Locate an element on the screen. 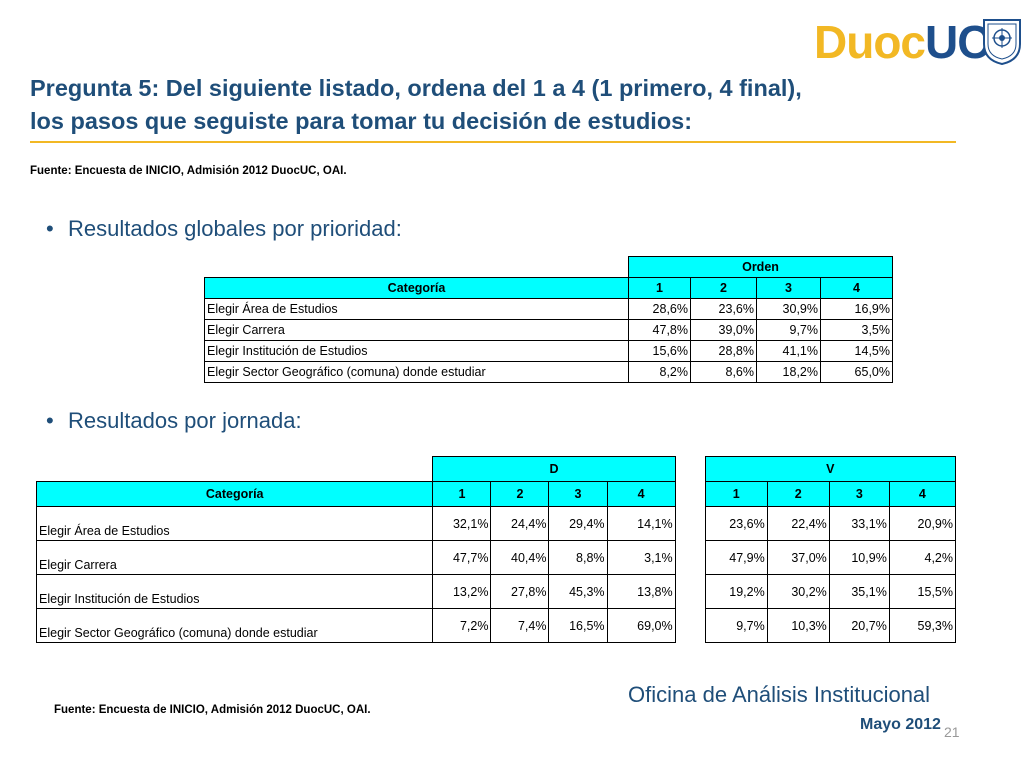  value-cell: 30,2% is located at coordinates (798, 591).